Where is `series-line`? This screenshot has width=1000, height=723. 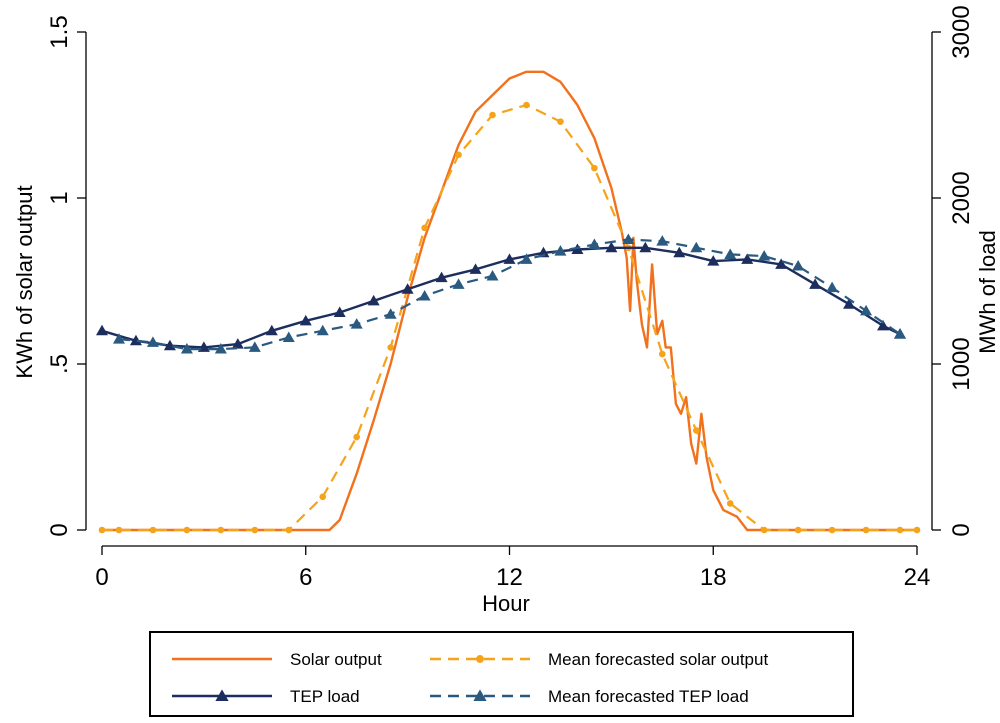 series-line is located at coordinates (509, 294).